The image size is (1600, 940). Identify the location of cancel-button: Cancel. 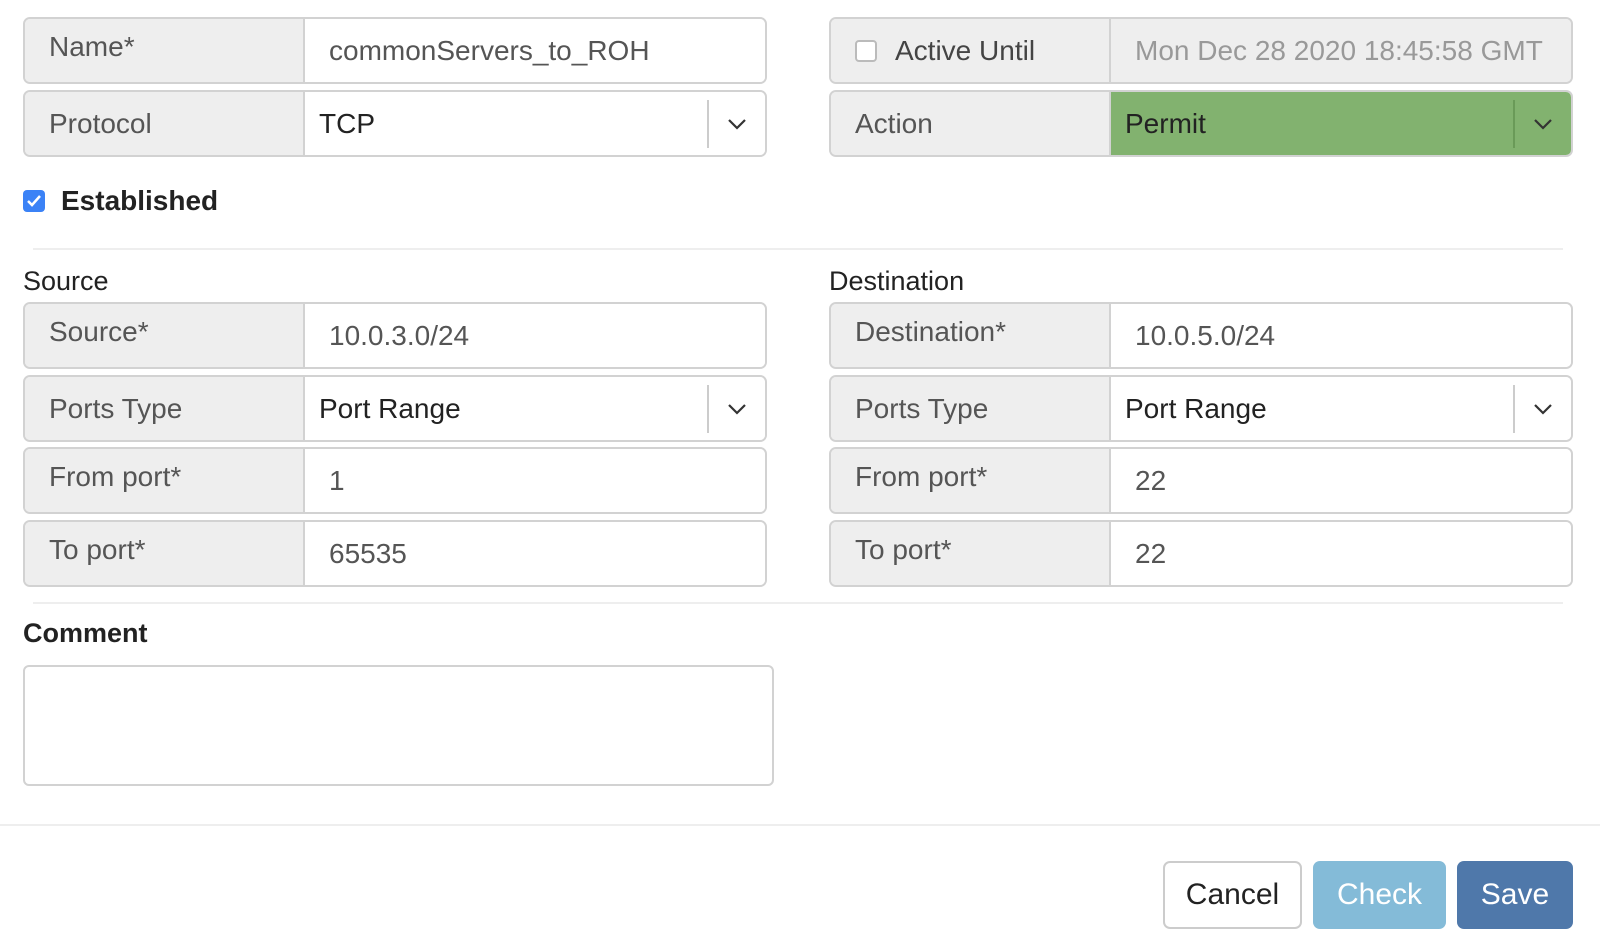
(1232, 895).